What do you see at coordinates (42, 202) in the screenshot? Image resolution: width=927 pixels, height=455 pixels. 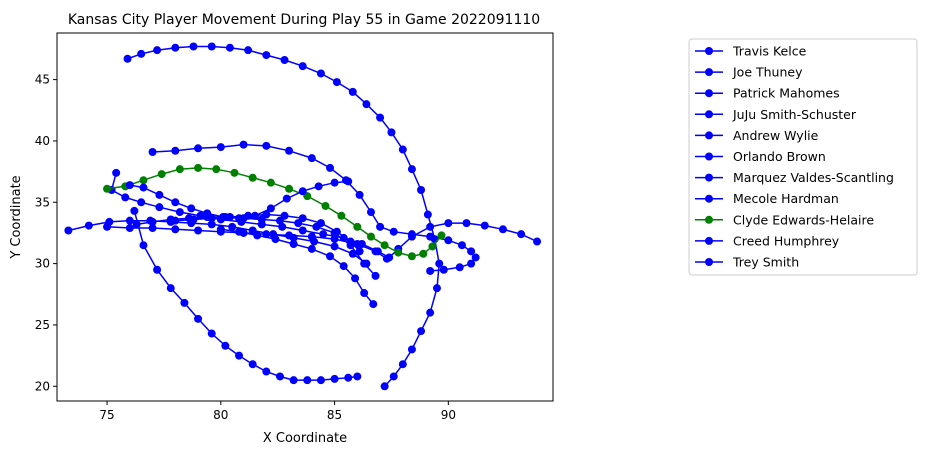 I see `y-tick-label: 35` at bounding box center [42, 202].